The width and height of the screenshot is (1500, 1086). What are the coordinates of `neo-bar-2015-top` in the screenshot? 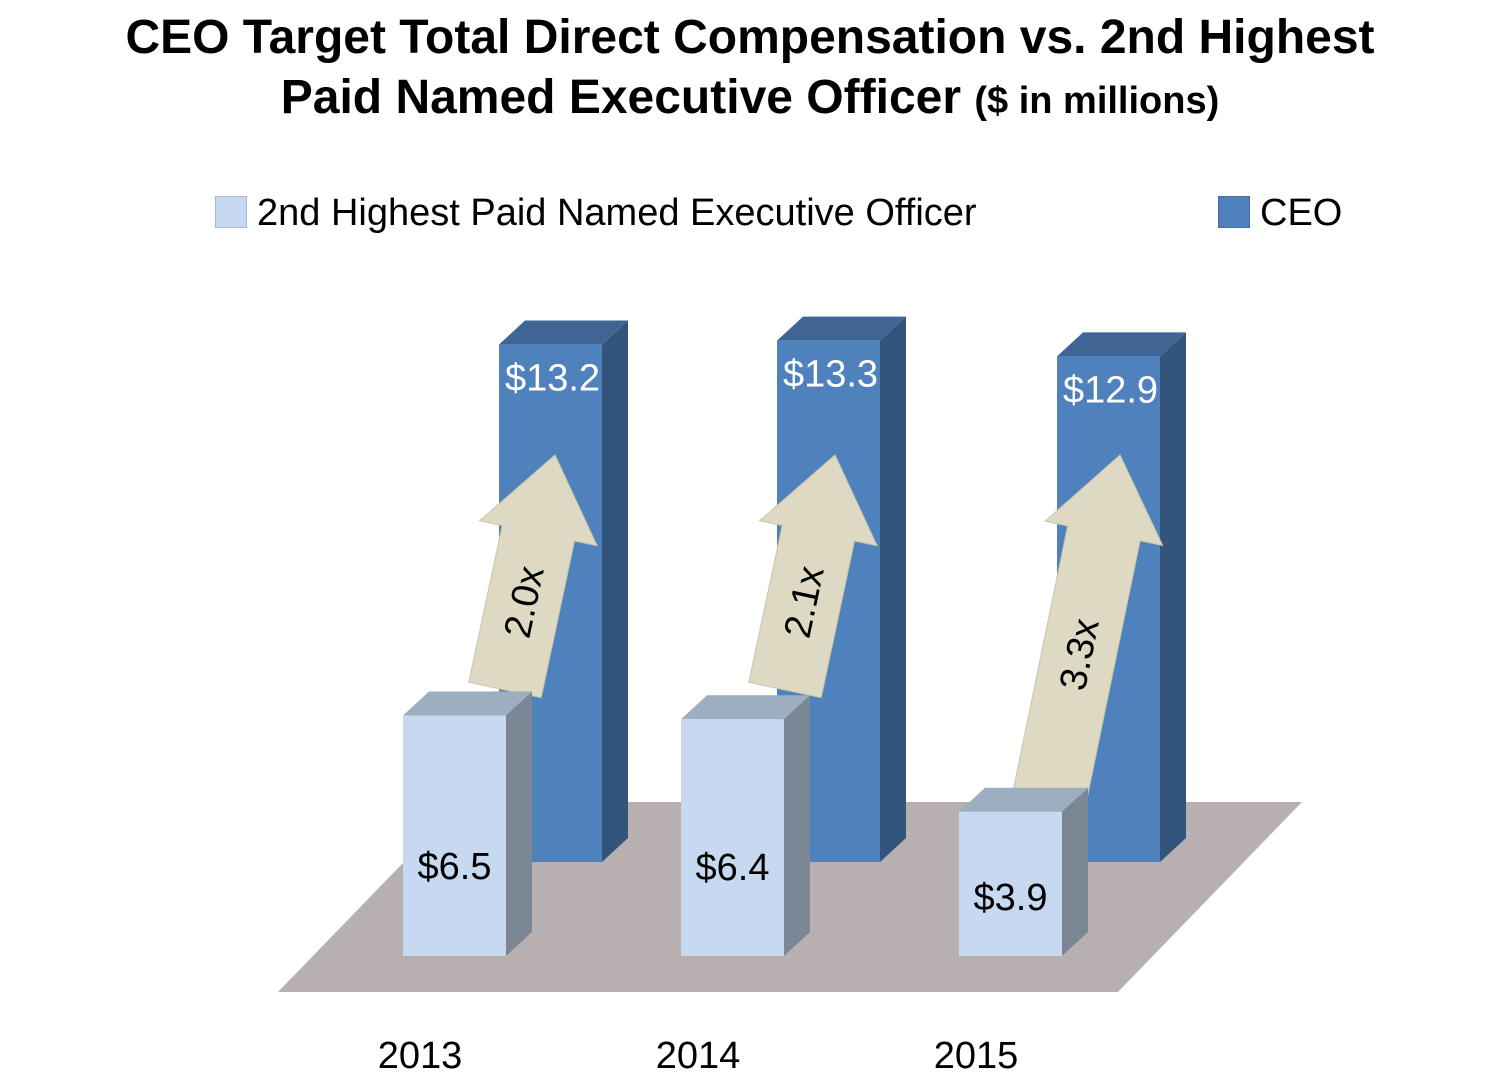 It's located at (1023, 799).